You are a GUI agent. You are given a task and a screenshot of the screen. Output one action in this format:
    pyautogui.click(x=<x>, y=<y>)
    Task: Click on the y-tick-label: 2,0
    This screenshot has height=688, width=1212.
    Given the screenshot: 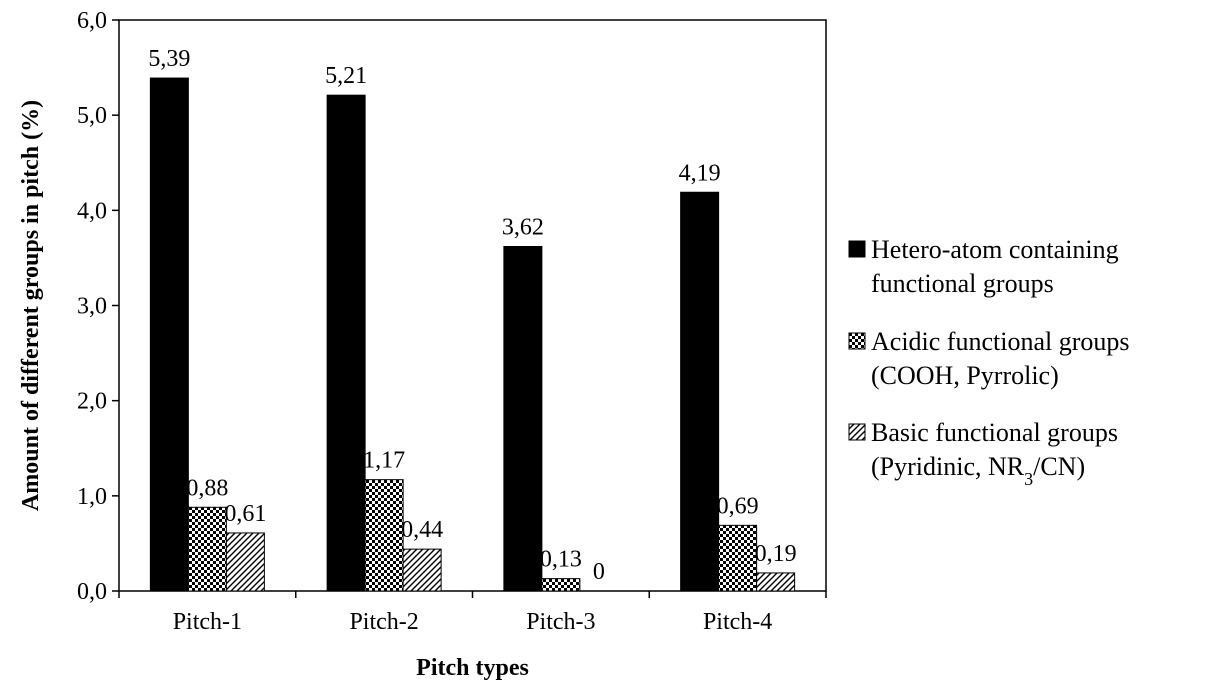 What is the action you would take?
    pyautogui.click(x=92, y=402)
    